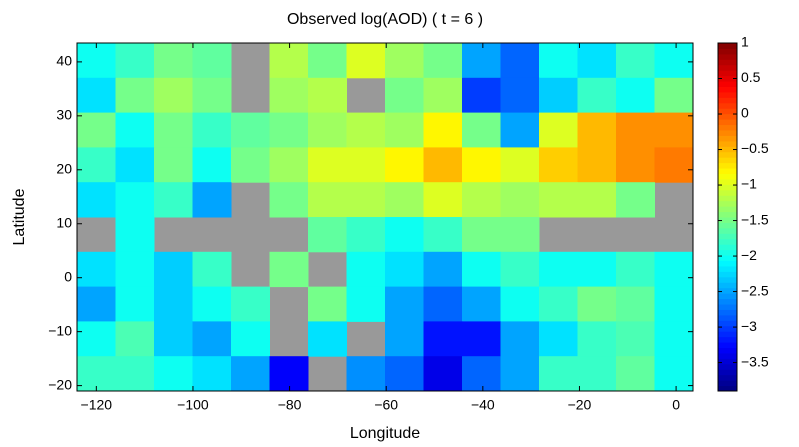  I want to click on x-tick-label: −80, so click(290, 405).